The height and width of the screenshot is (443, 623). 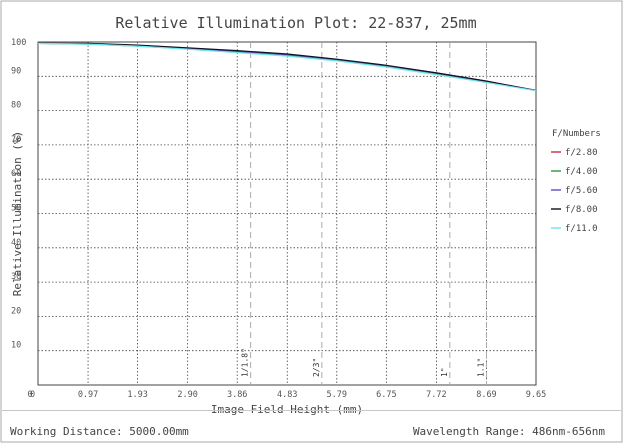 What do you see at coordinates (16, 71) in the screenshot?
I see `y-tick-label: 90` at bounding box center [16, 71].